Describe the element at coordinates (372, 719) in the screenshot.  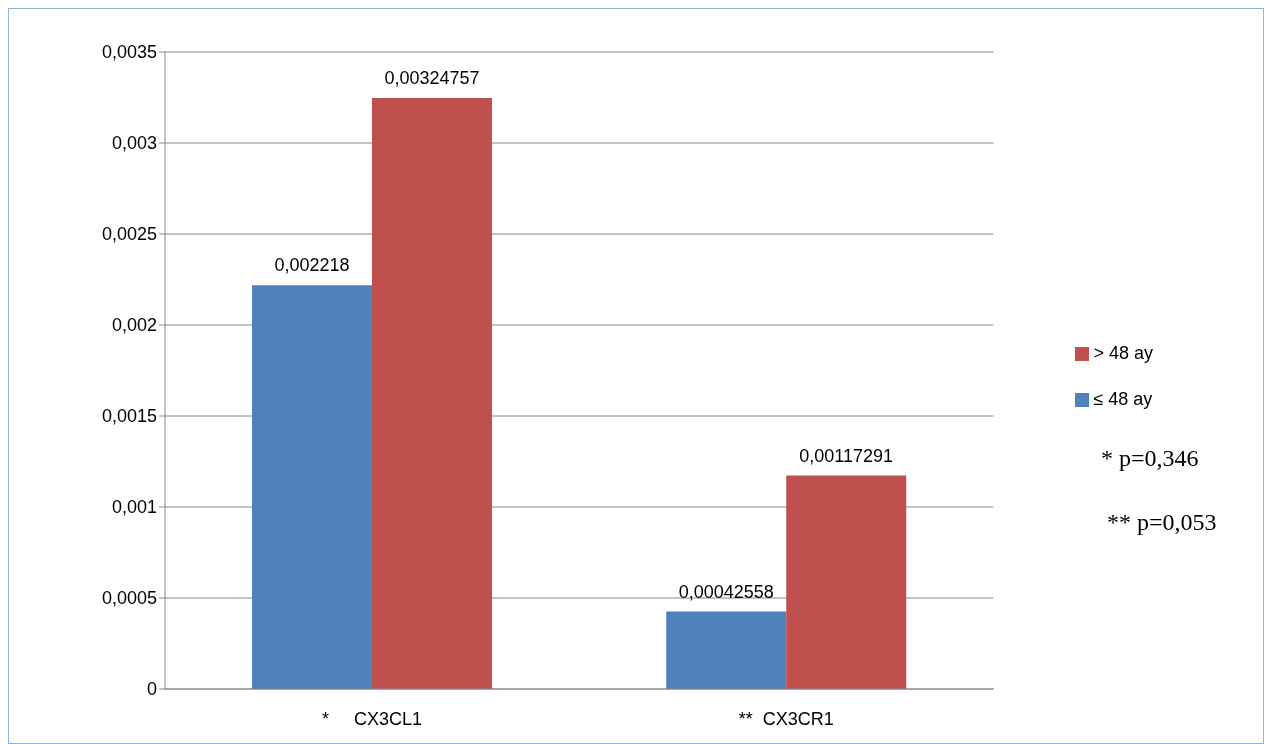
I see `x-tick-label: * CX3CL1` at that location.